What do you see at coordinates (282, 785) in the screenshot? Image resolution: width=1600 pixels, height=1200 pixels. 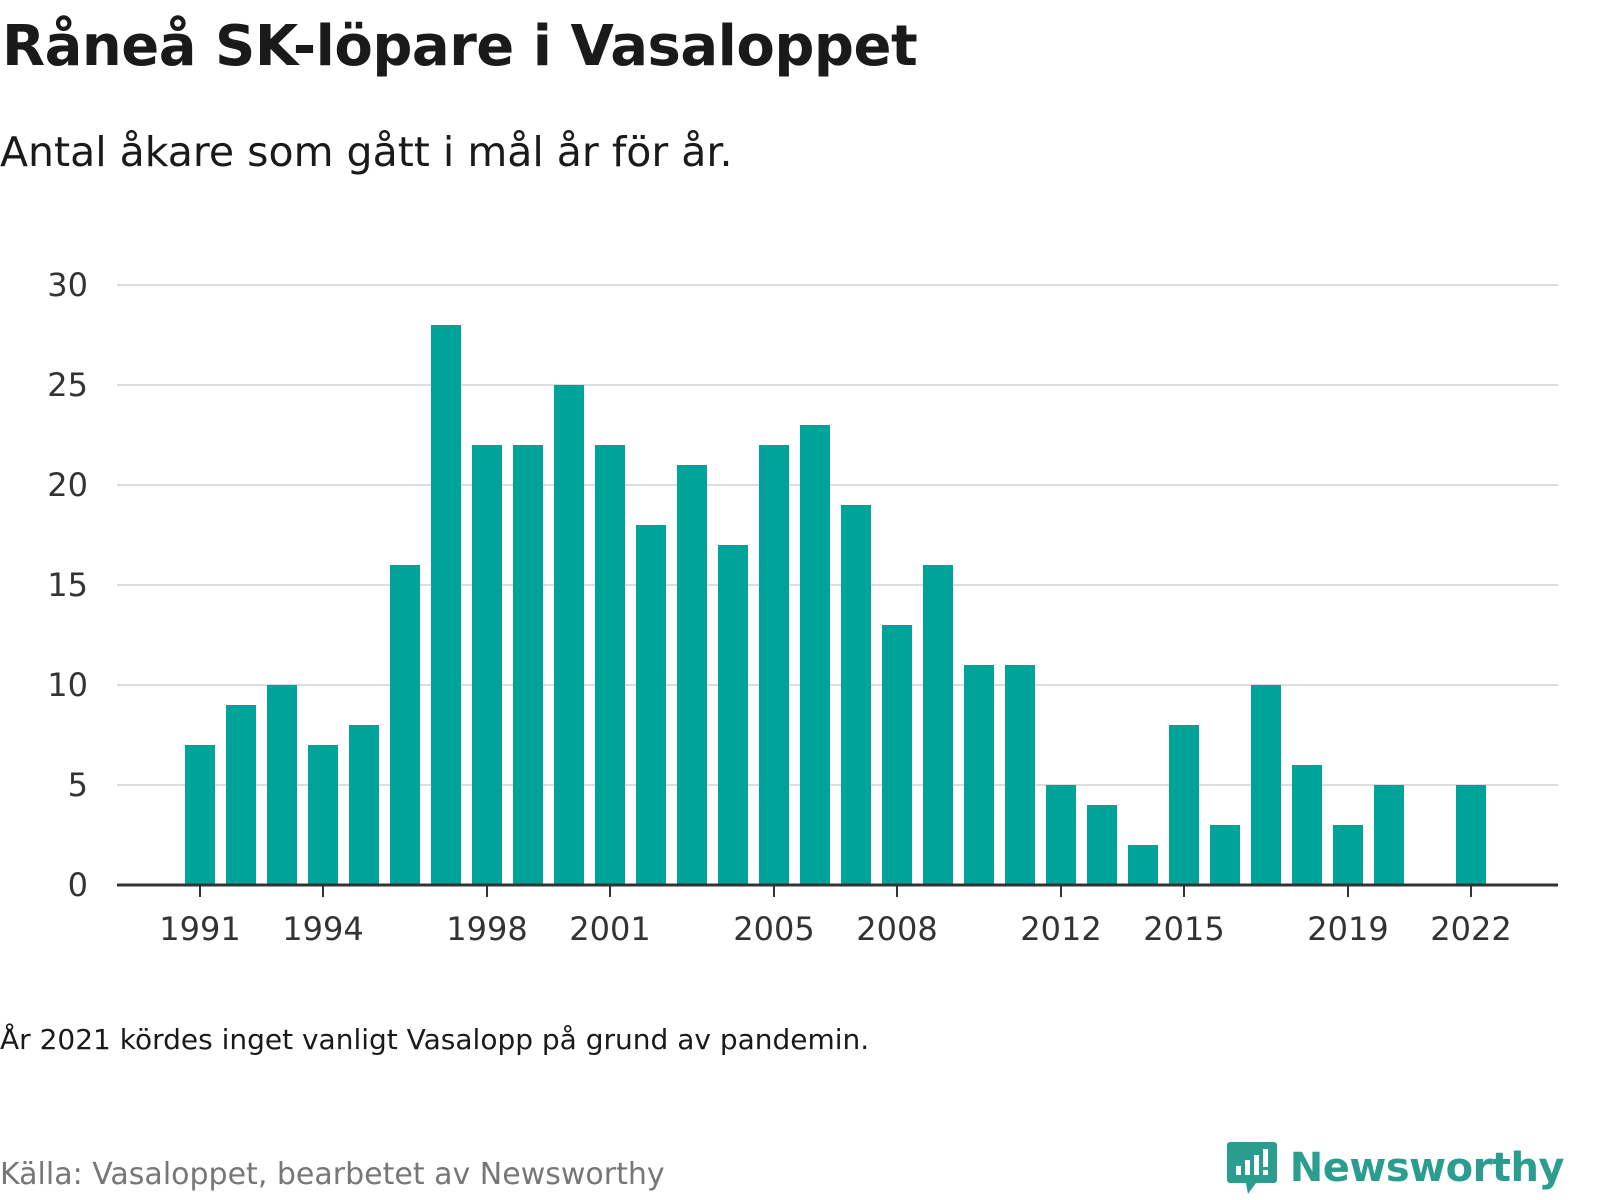 I see `bar-1993` at bounding box center [282, 785].